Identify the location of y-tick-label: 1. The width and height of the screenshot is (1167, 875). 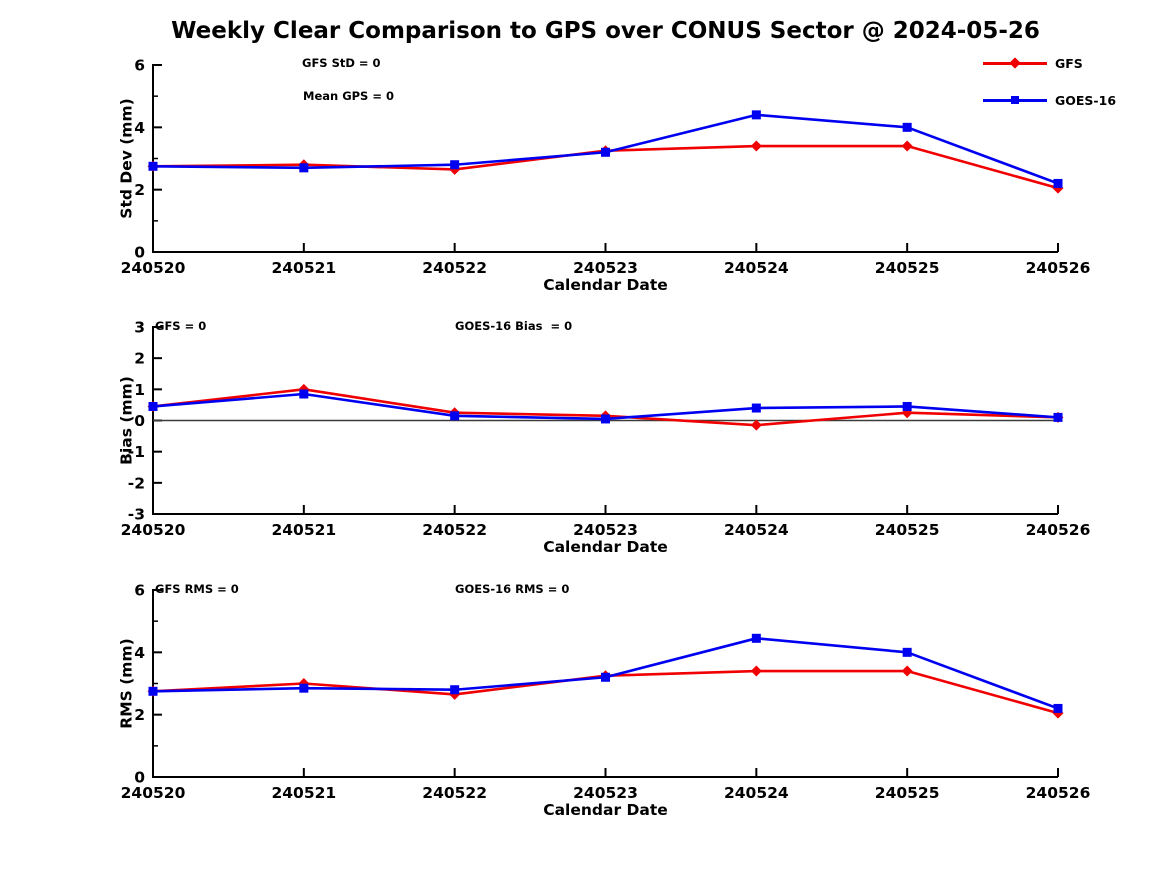
(139, 390).